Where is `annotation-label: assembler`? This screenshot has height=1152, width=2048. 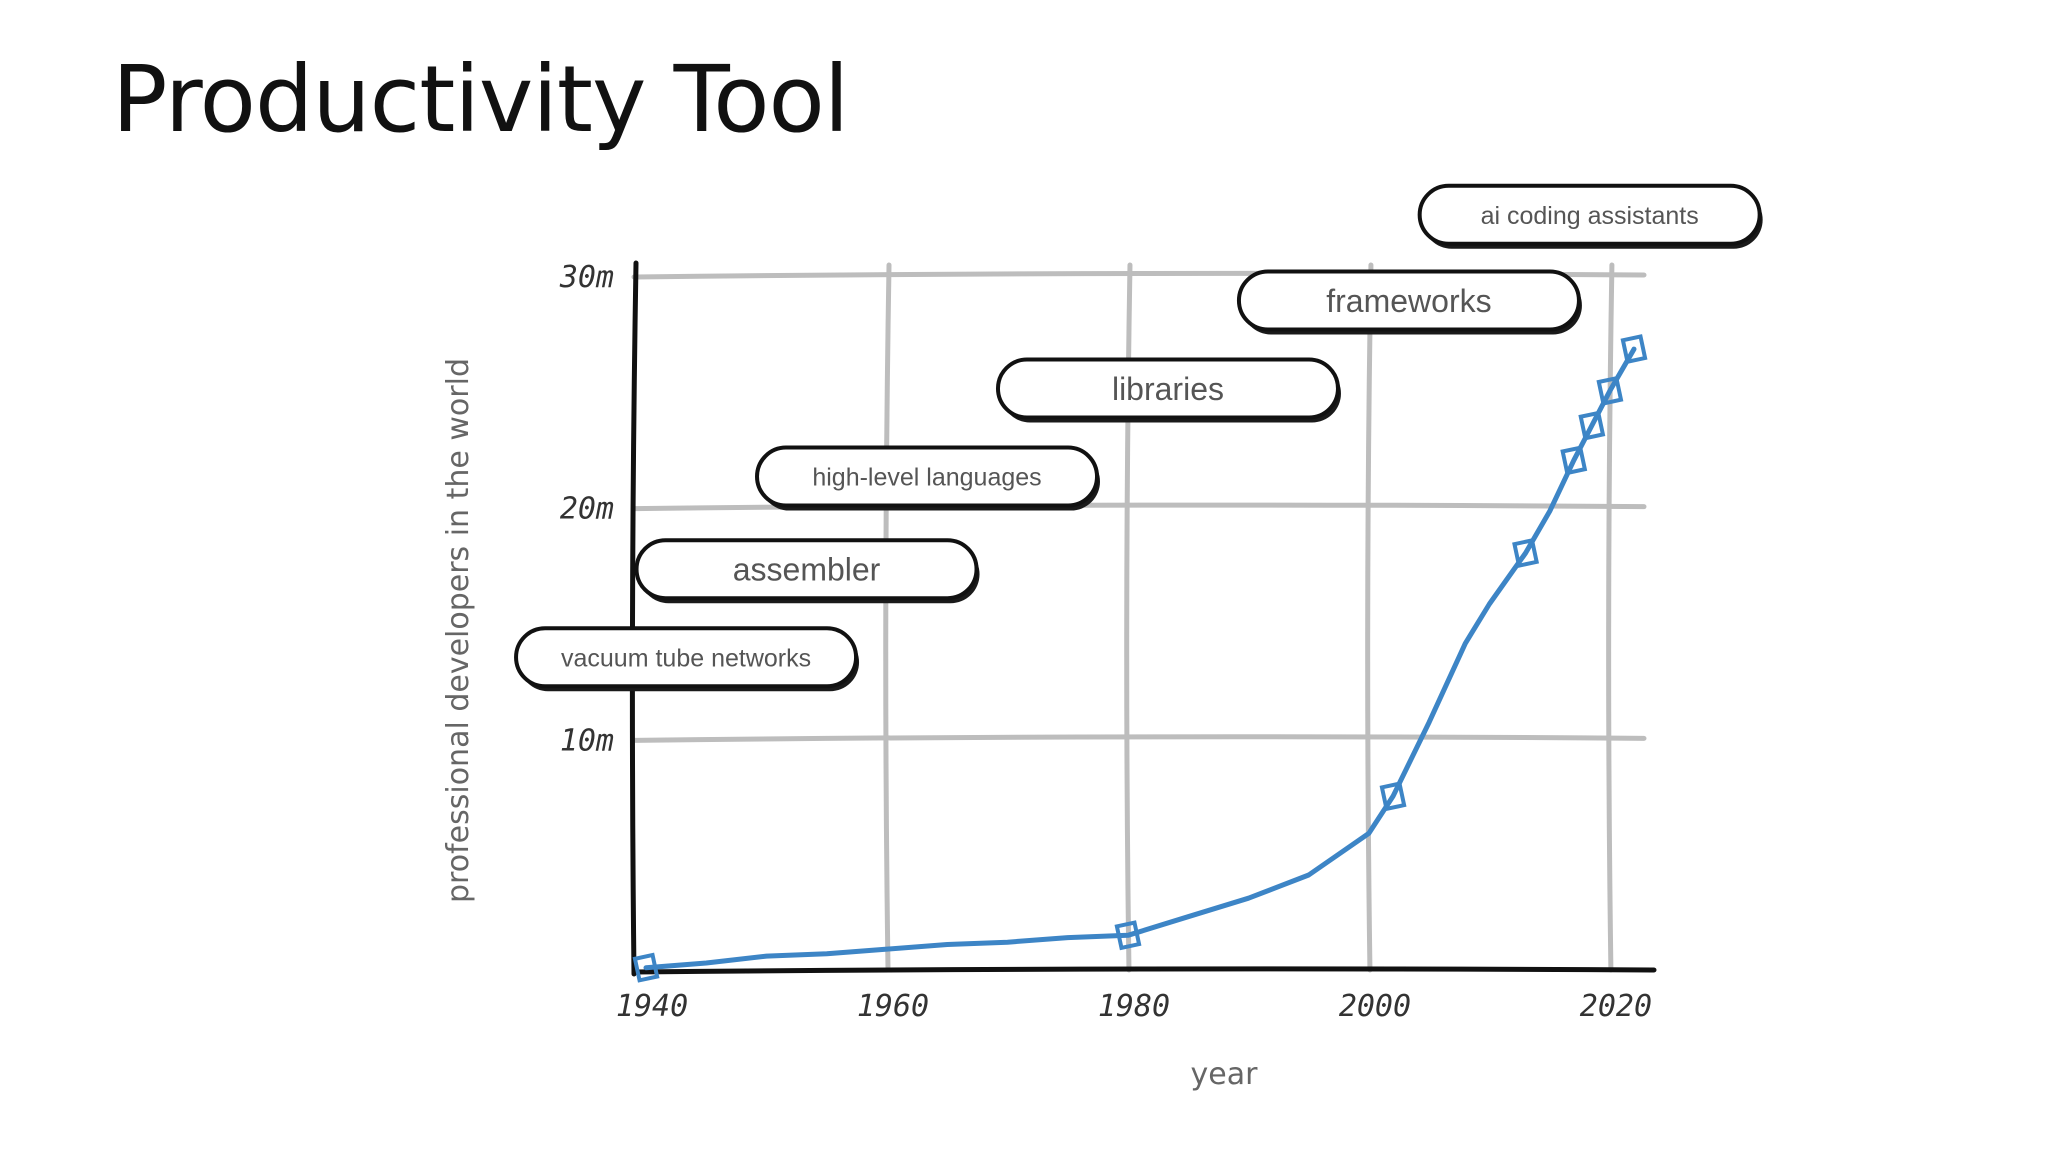 annotation-label: assembler is located at coordinates (807, 570).